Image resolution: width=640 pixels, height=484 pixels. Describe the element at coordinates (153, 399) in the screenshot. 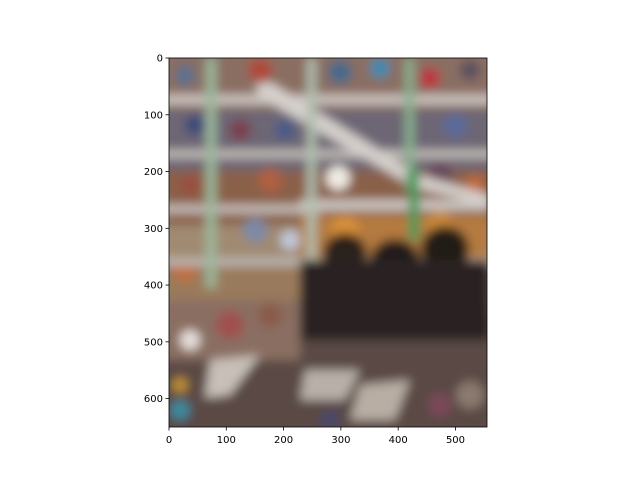

I see `y-tick-label: 600` at that location.